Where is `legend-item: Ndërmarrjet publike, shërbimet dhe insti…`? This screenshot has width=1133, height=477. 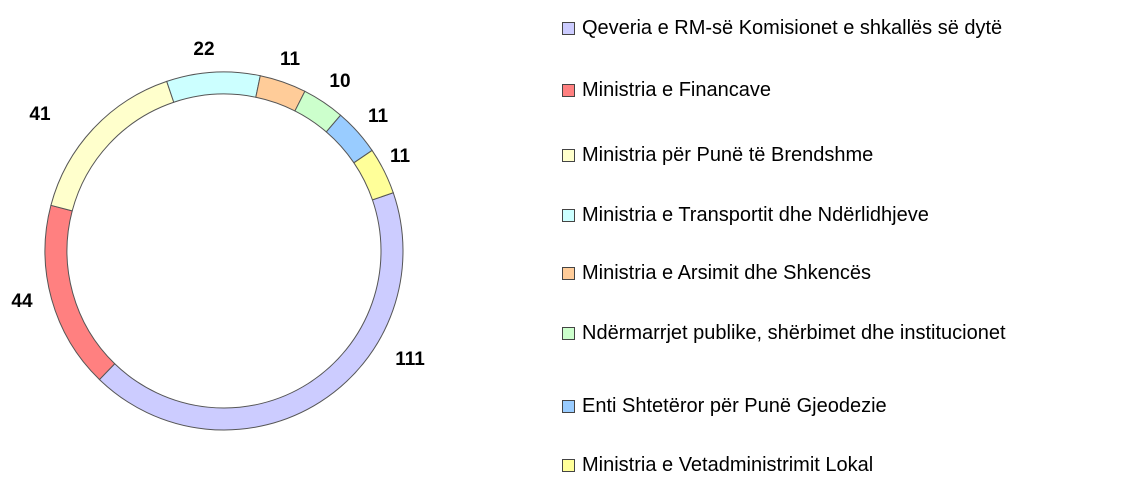 legend-item: Ndërmarrjet publike, shërbimet dhe insti… is located at coordinates (797, 333).